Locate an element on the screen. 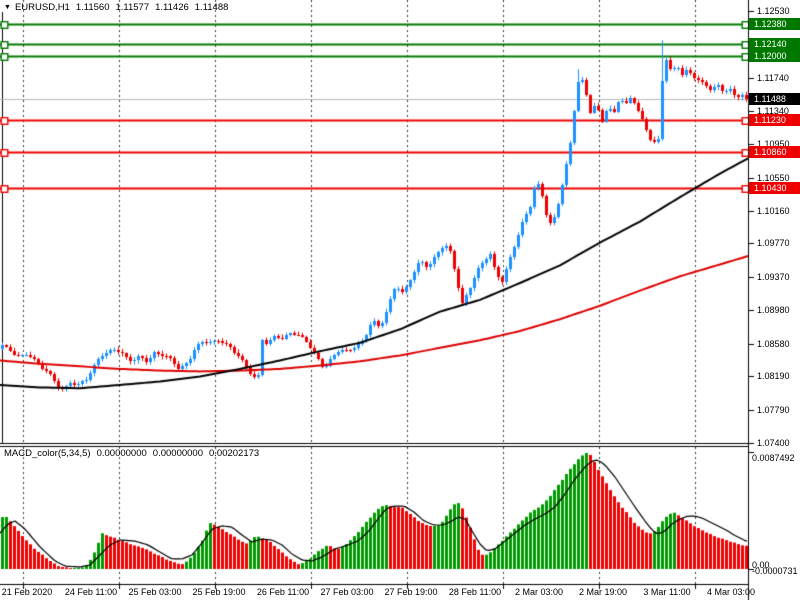 The image size is (800, 600). time-axis-label: 2 Mar 19:00 is located at coordinates (603, 592).